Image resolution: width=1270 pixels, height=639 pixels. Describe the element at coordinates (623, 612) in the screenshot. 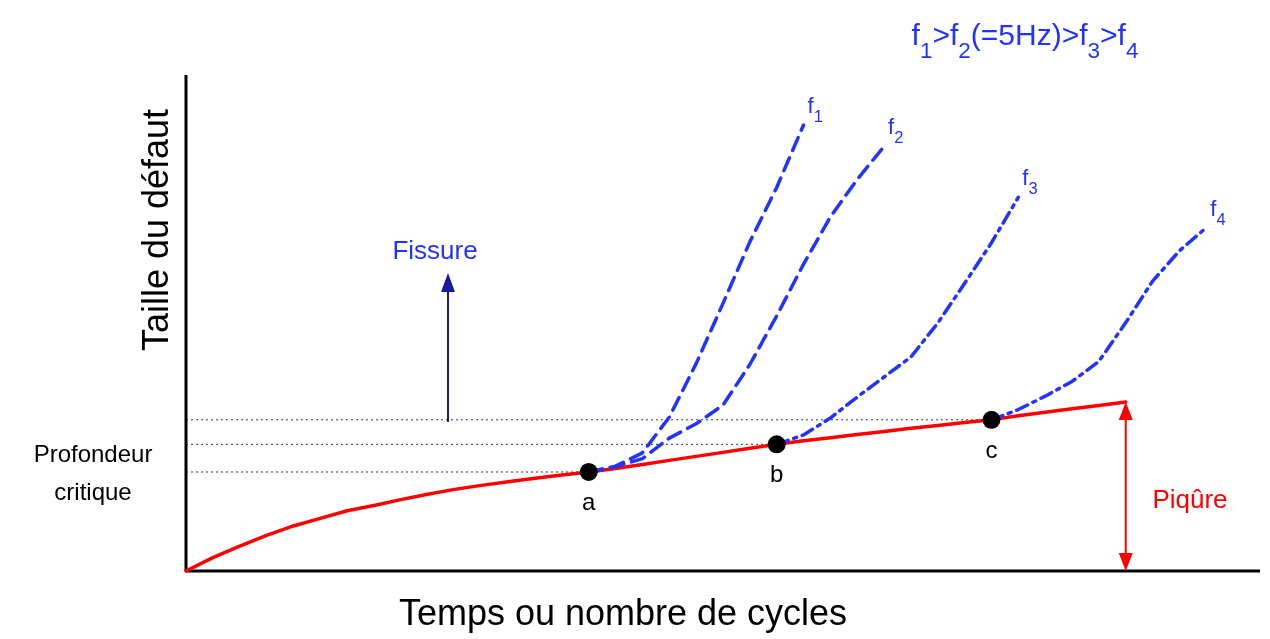

I see `x-axis-title: Temps ou nombre de cycles` at that location.